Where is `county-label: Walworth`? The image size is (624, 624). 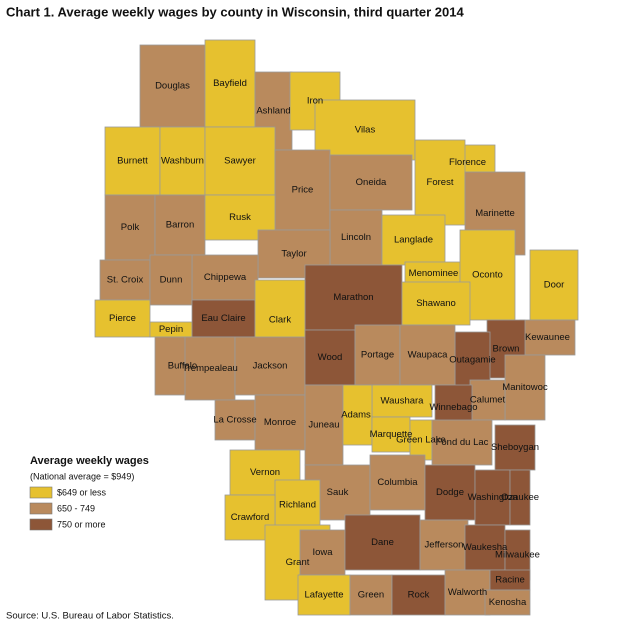 county-label: Walworth is located at coordinates (467, 592).